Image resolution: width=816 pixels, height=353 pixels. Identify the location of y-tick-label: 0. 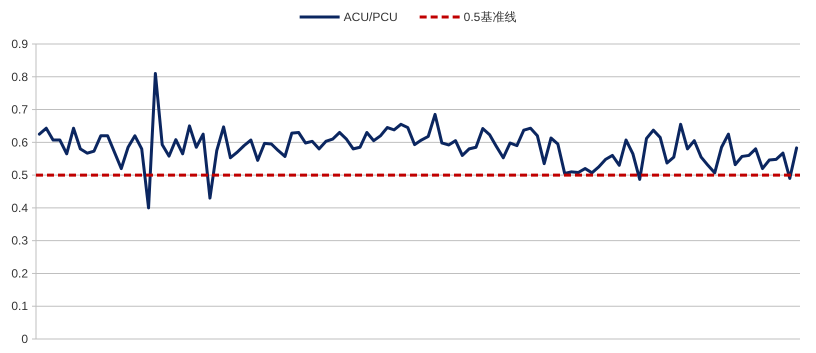
(24, 339).